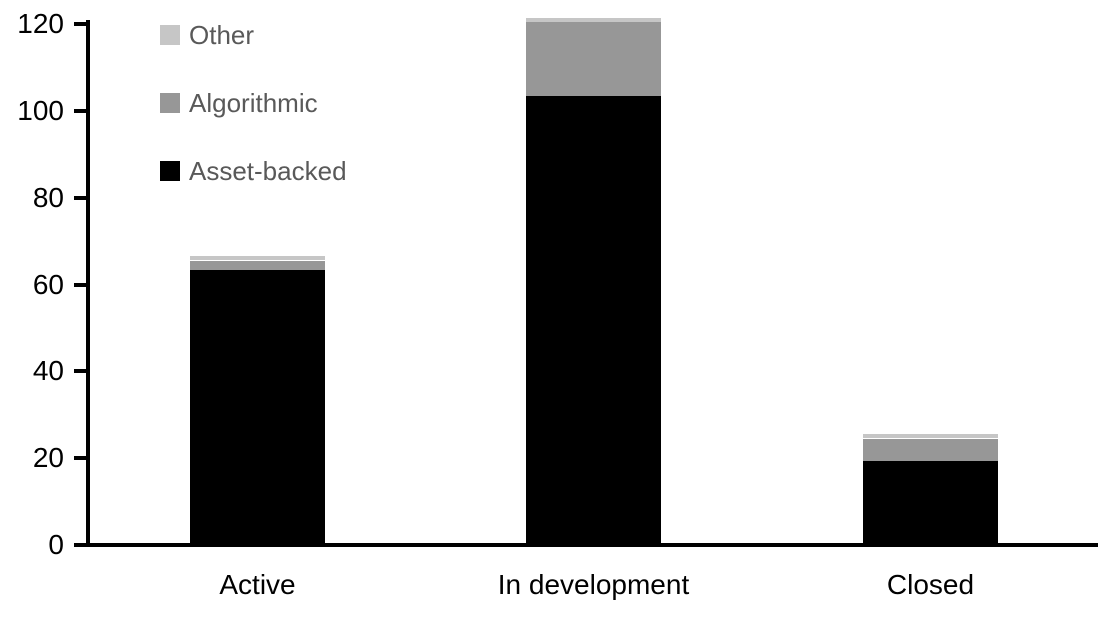  I want to click on y-tick-label: 20, so click(48, 457).